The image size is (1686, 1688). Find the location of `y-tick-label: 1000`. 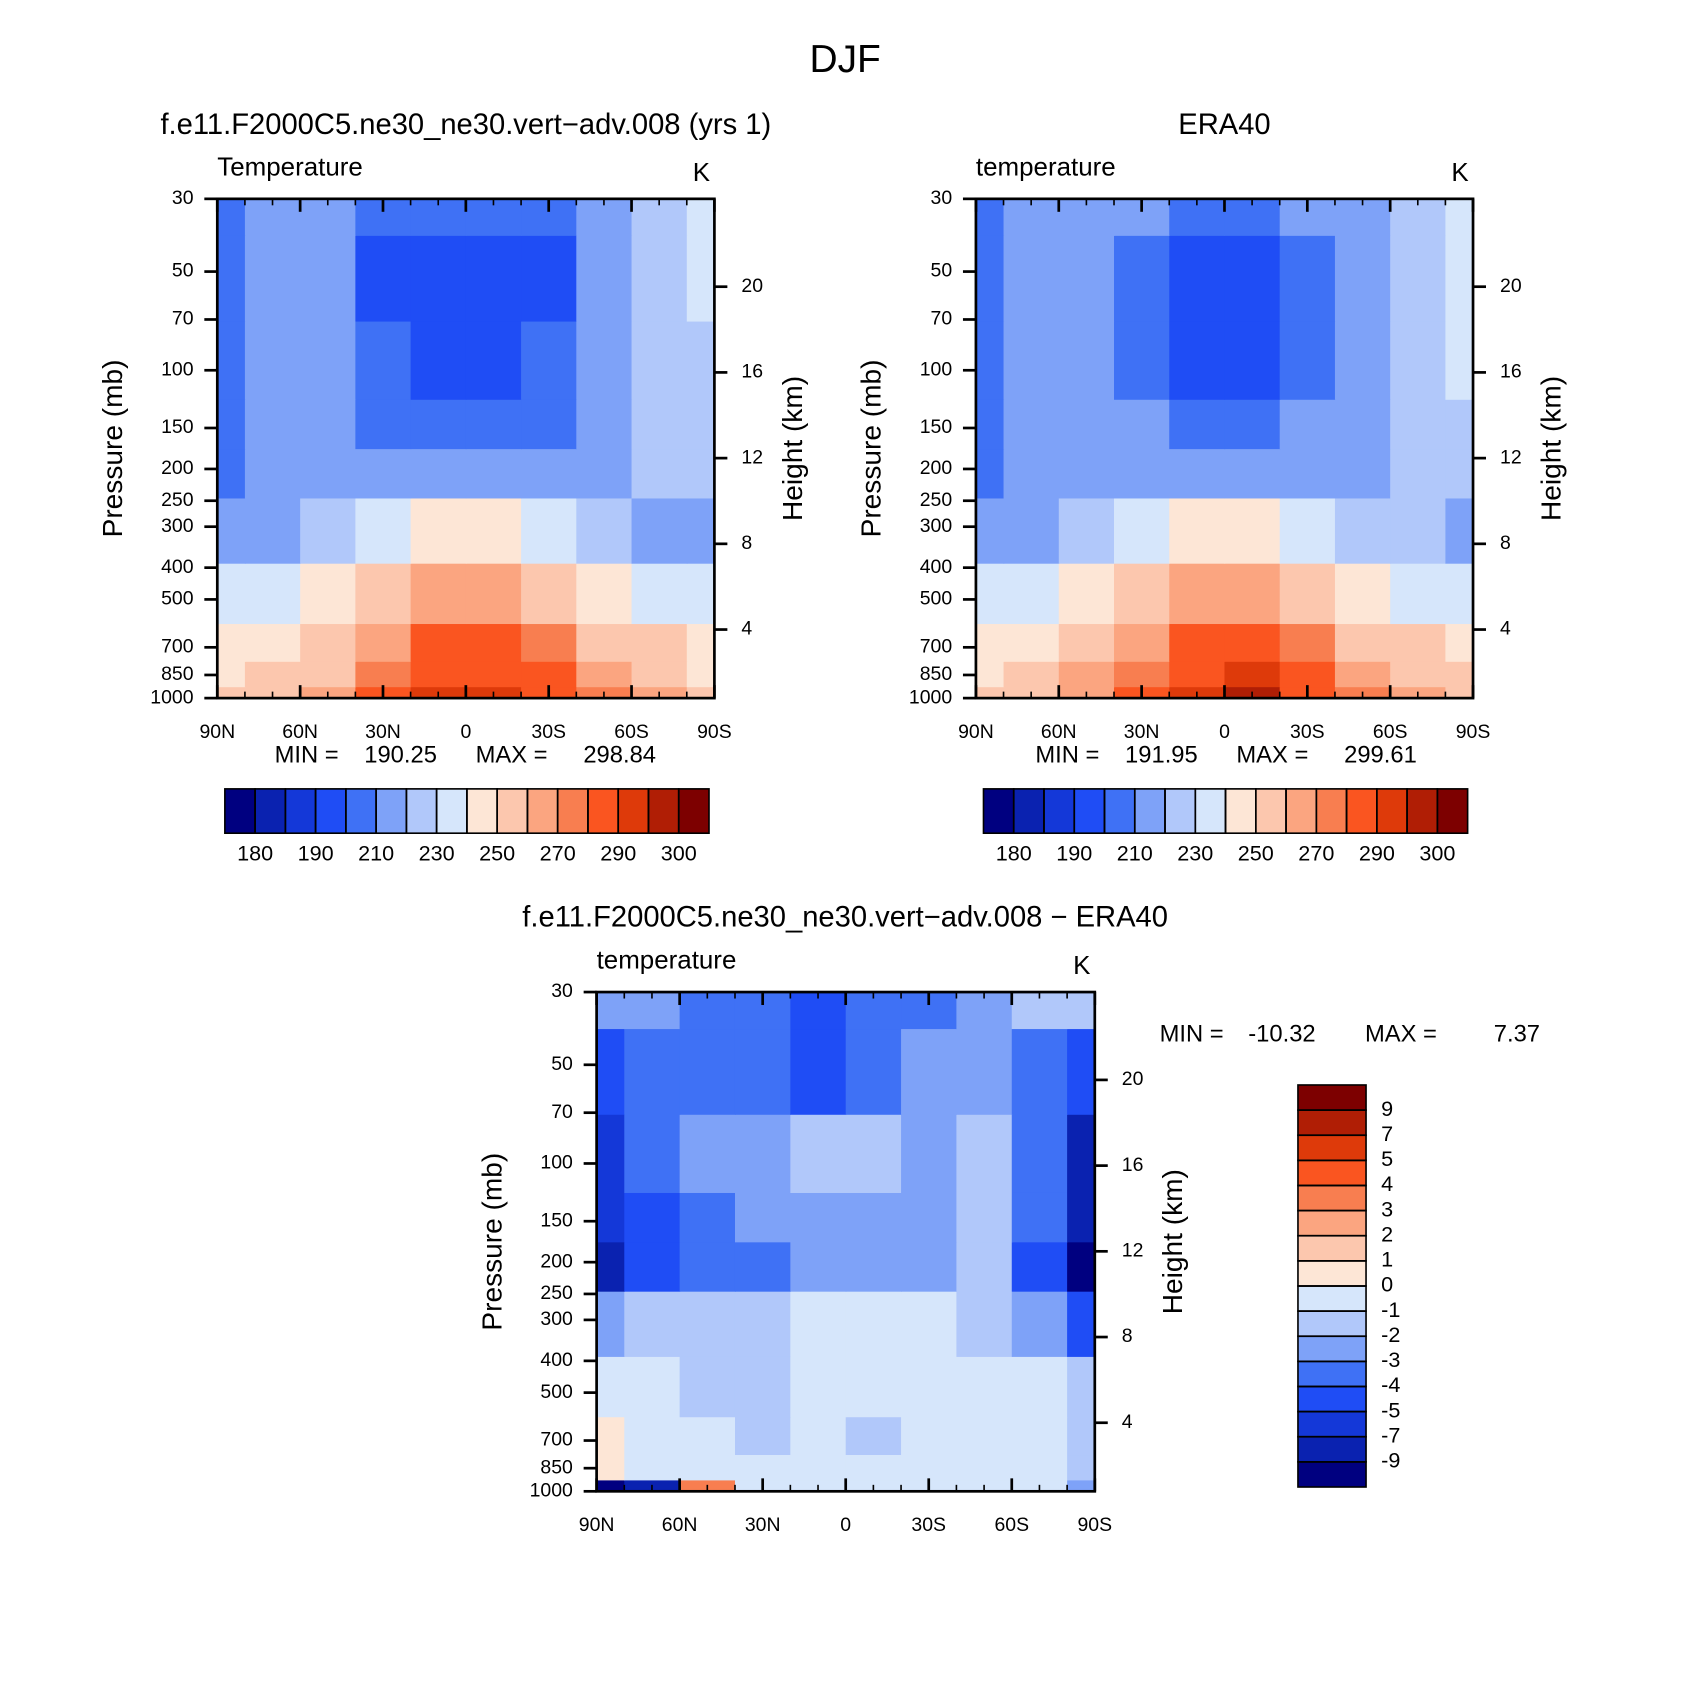

y-tick-label: 1000 is located at coordinates (171, 697).